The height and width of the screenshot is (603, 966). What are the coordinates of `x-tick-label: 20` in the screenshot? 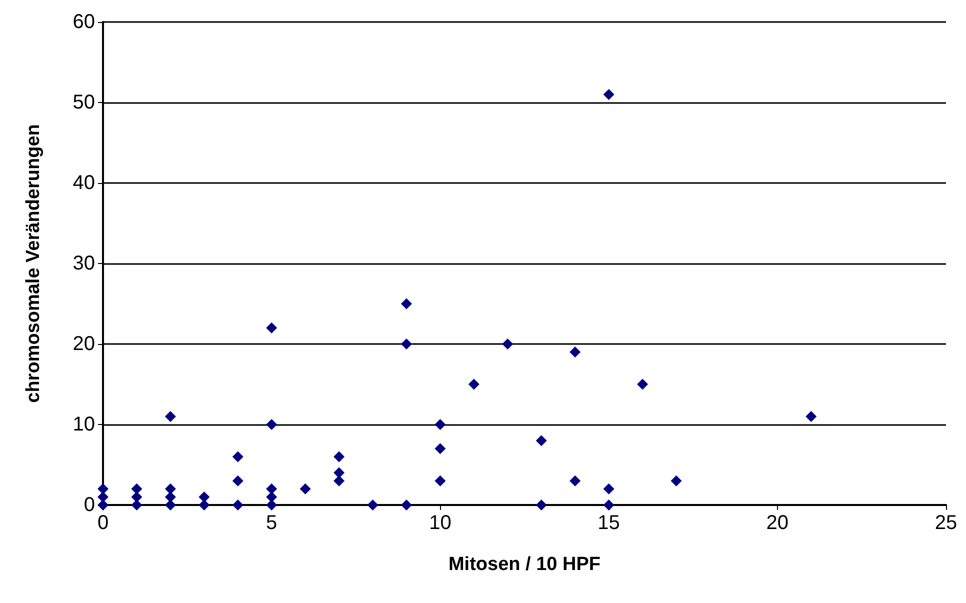 It's located at (777, 523).